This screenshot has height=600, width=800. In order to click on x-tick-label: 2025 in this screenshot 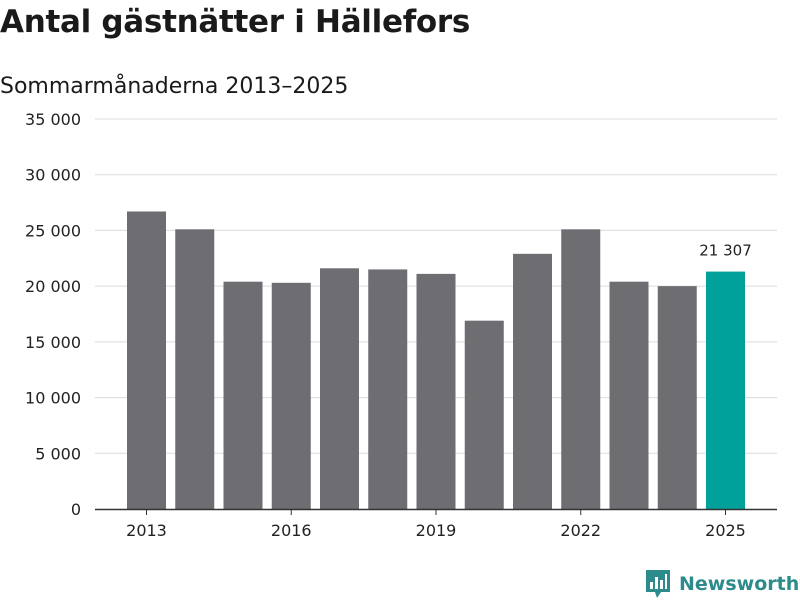, I will do `click(725, 530)`.